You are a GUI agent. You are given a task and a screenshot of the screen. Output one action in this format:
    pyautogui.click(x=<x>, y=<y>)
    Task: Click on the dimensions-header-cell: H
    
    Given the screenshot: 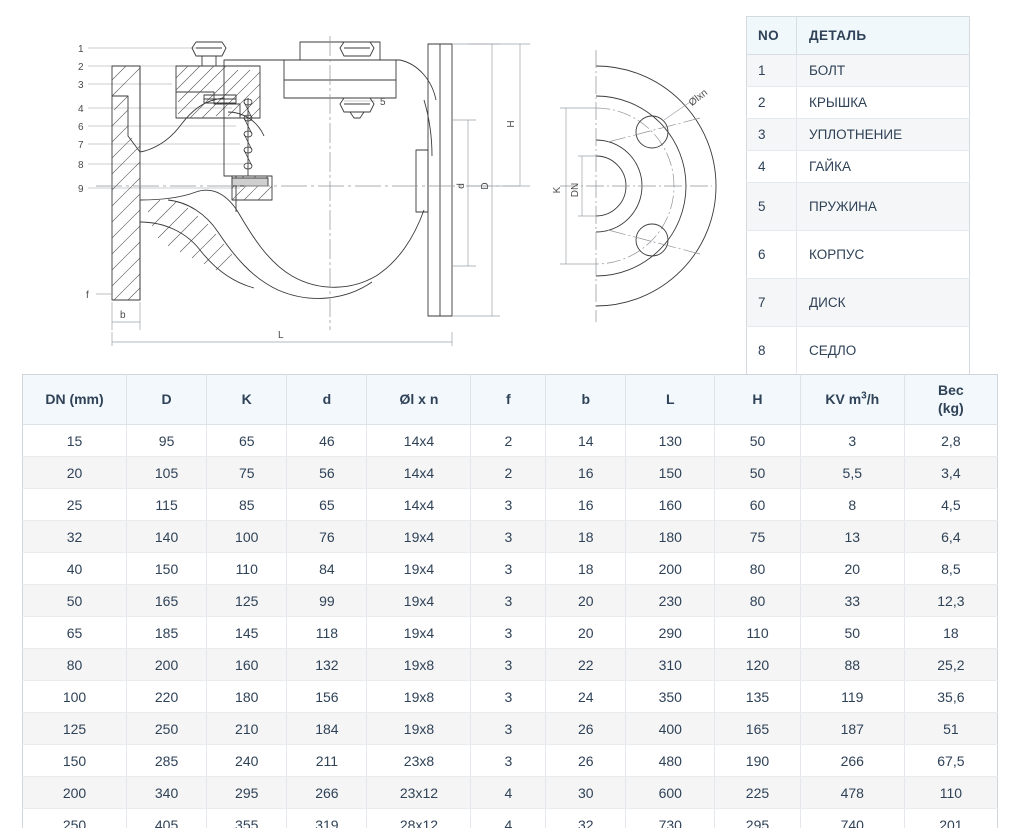 What is the action you would take?
    pyautogui.click(x=757, y=399)
    